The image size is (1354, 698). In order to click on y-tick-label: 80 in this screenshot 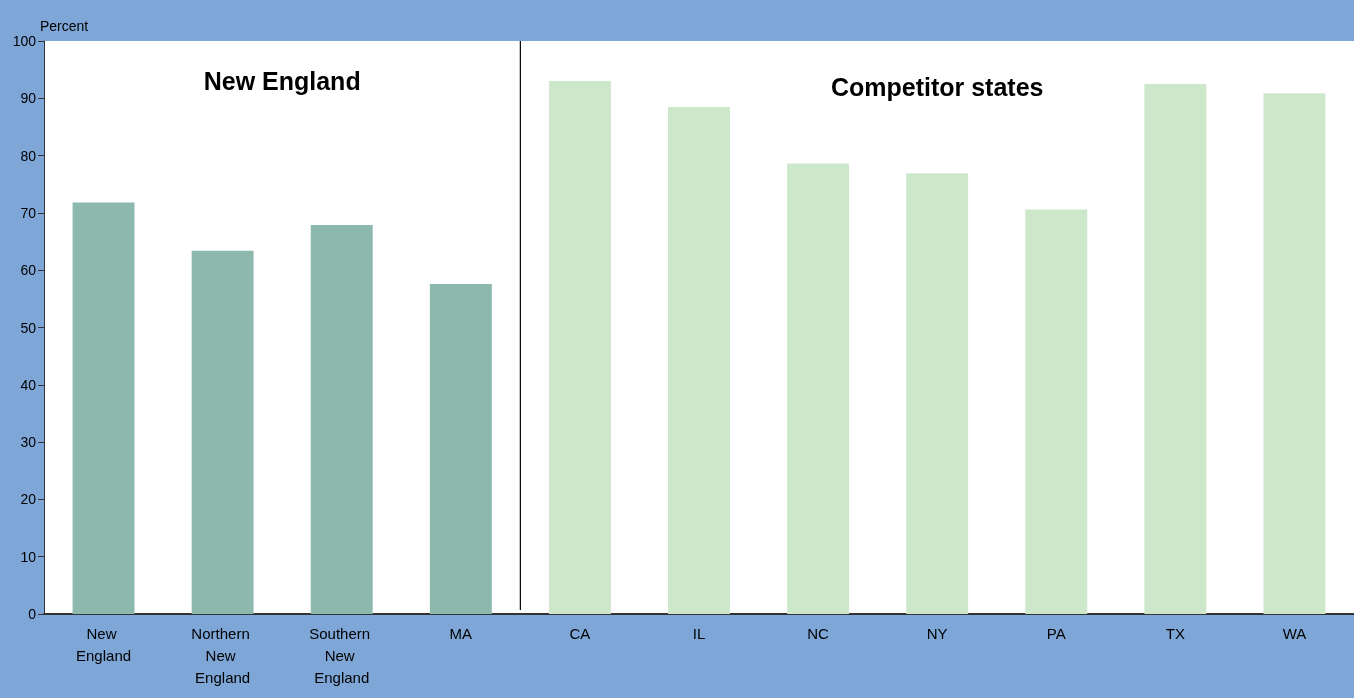, I will do `click(28, 155)`.